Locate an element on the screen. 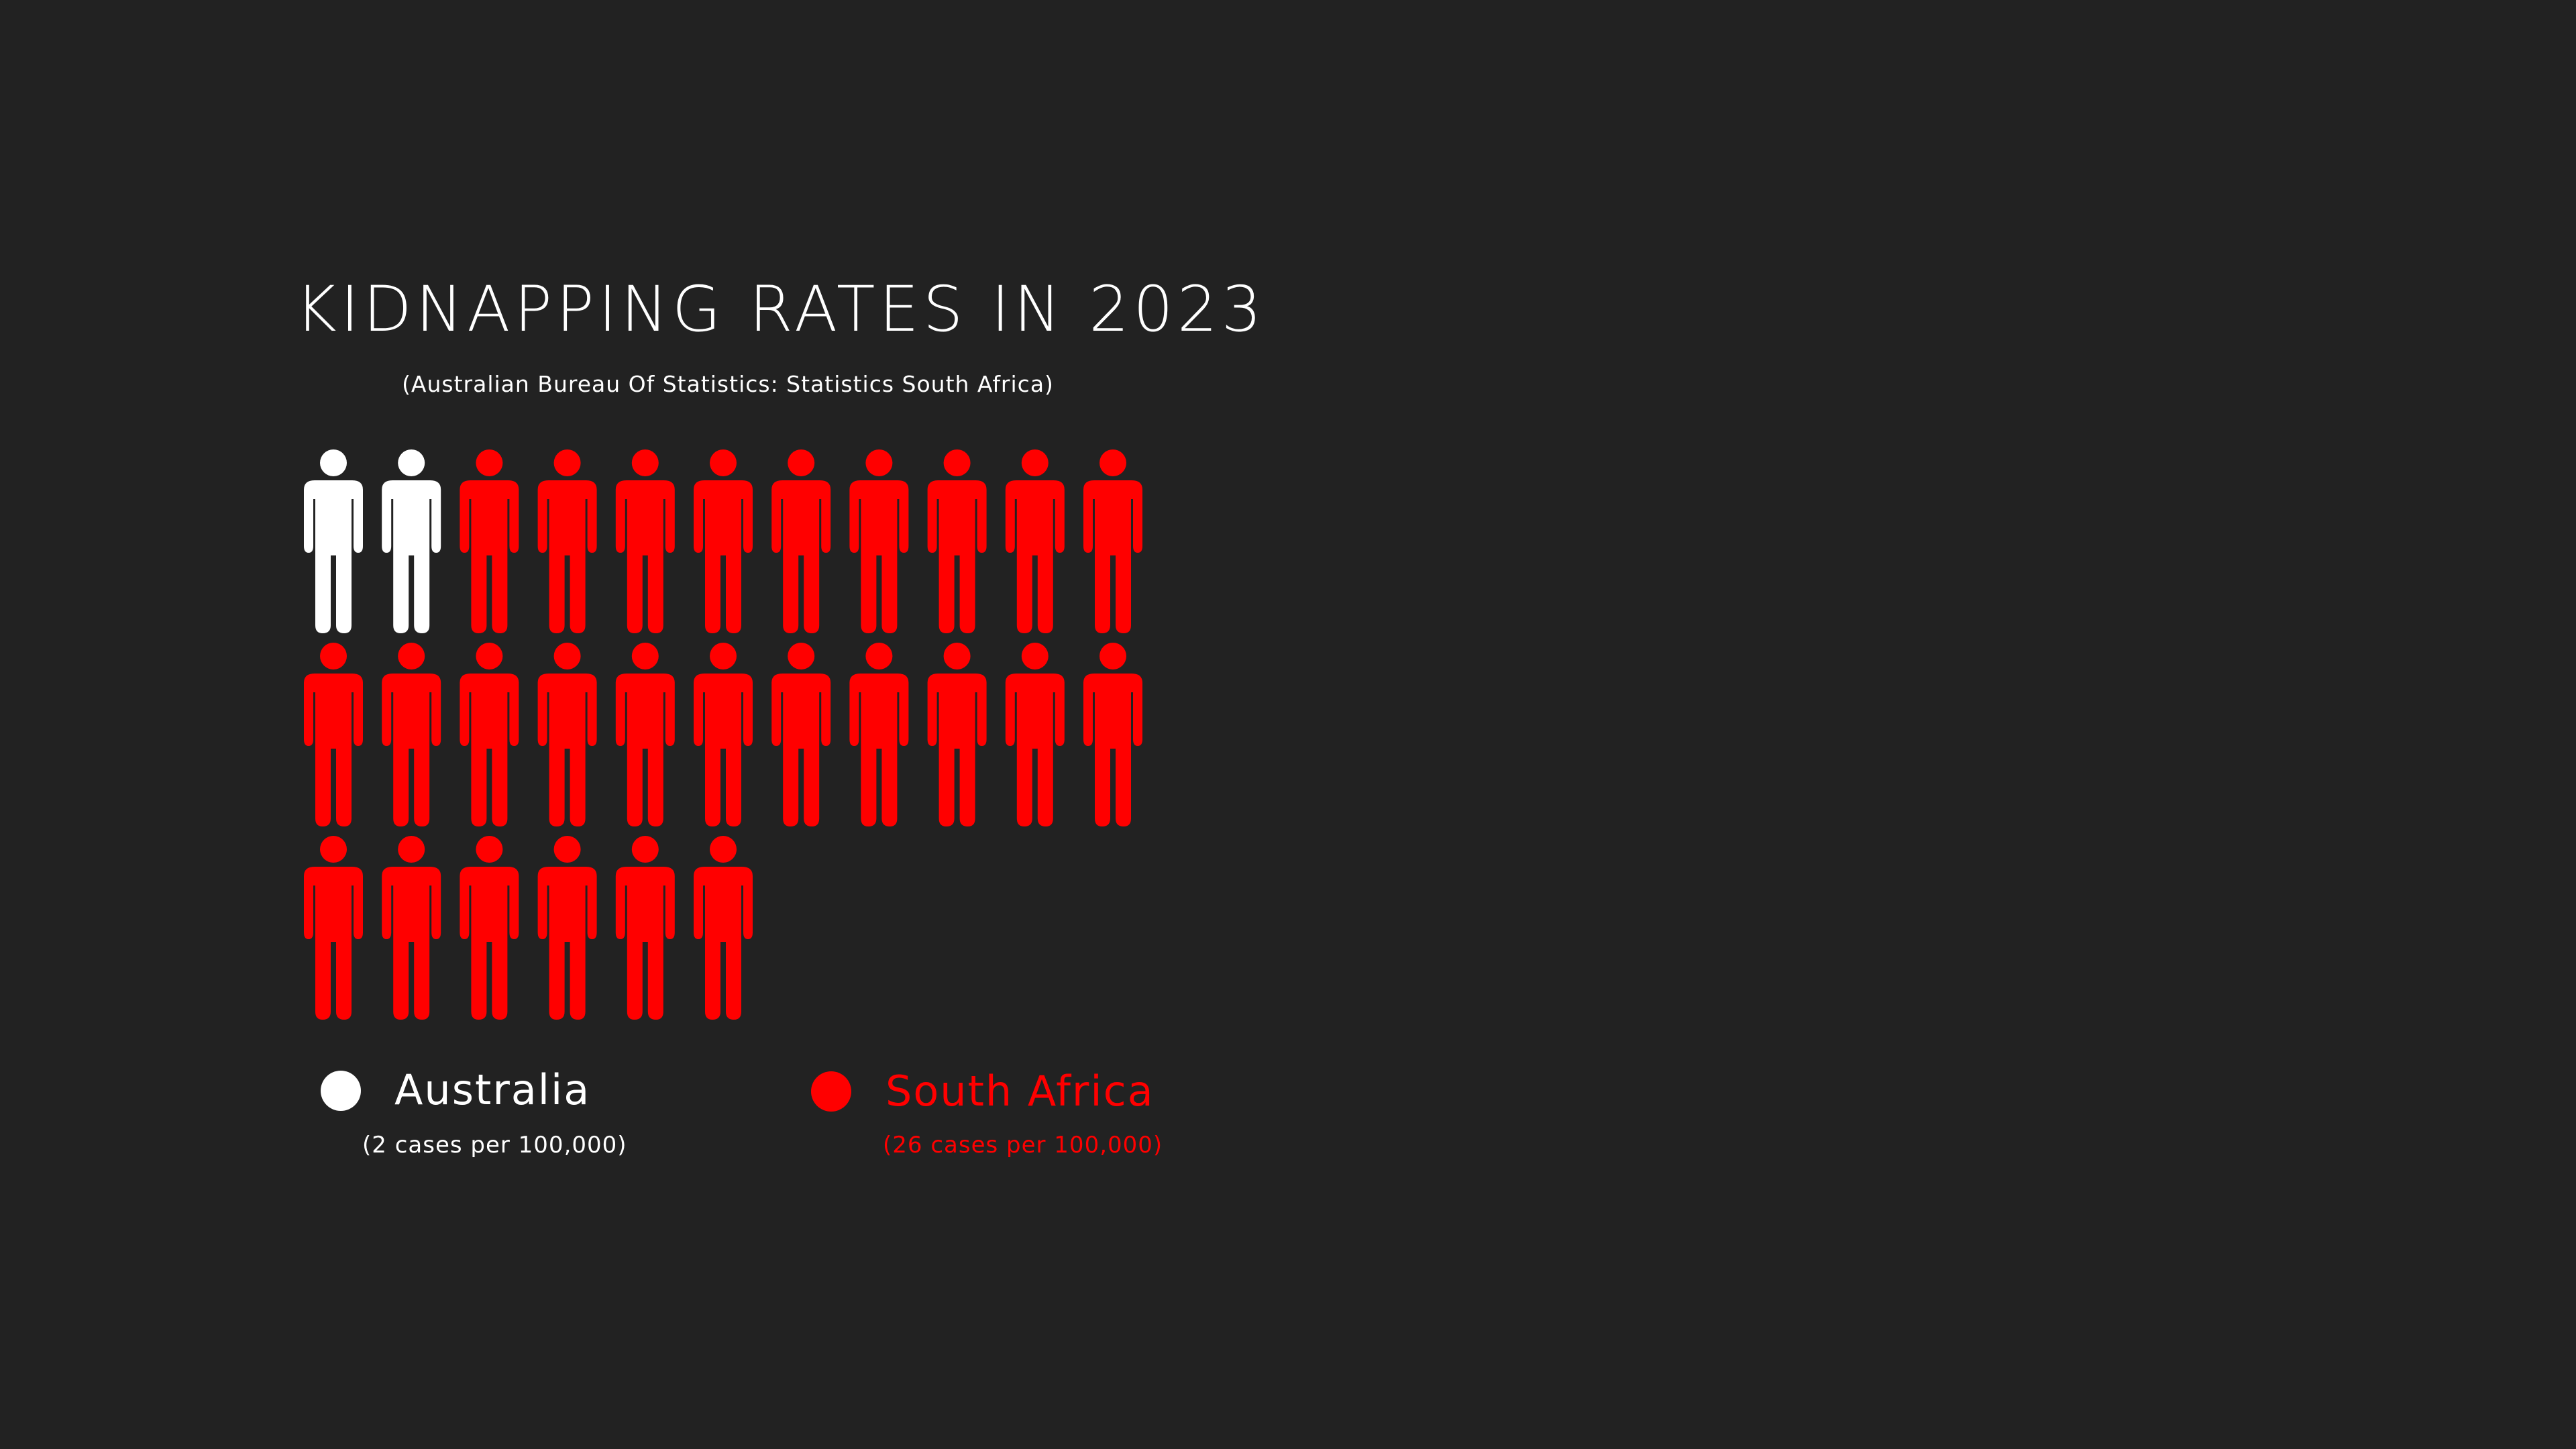  legend-dot-south-africa is located at coordinates (831, 1091).